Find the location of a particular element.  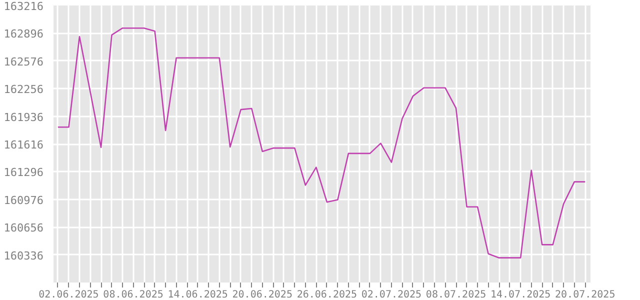

y-tick-label: 160656 is located at coordinates (24, 228).